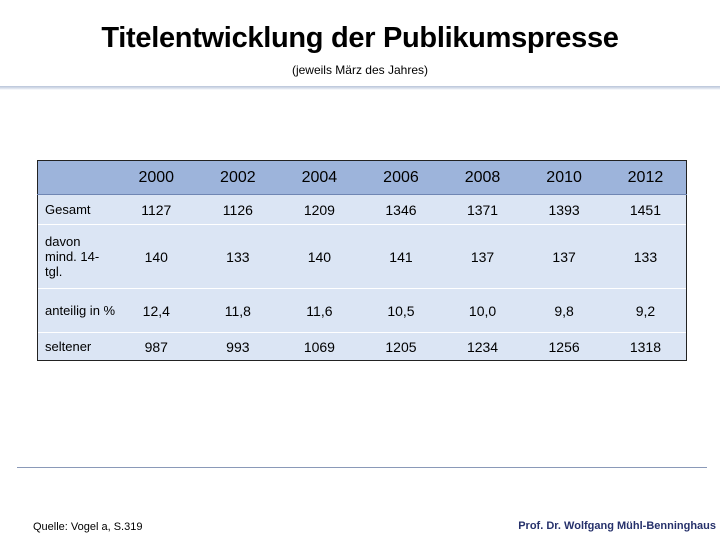 This screenshot has height=540, width=720. What do you see at coordinates (645, 310) in the screenshot?
I see `table-cell: 9,2` at bounding box center [645, 310].